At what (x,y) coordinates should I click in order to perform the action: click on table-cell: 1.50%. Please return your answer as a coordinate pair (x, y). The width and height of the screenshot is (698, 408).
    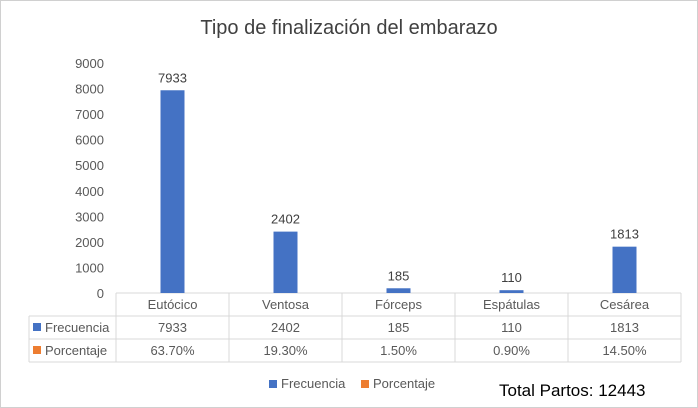
    Looking at the image, I should click on (398, 350).